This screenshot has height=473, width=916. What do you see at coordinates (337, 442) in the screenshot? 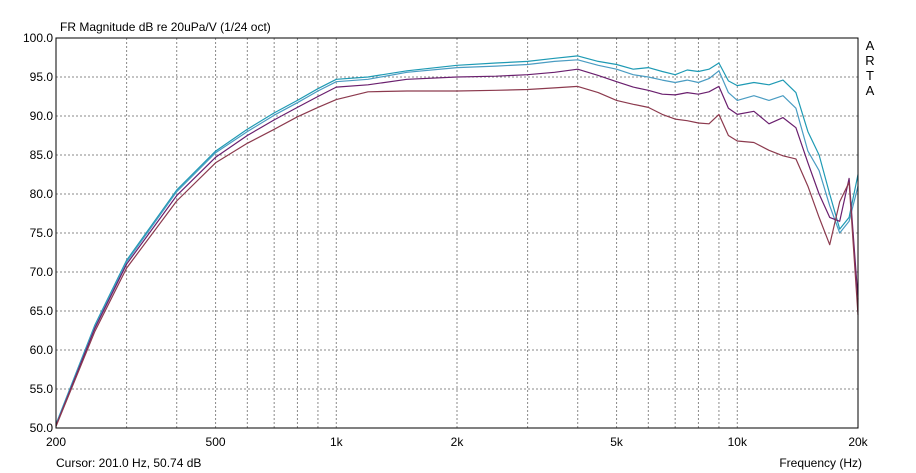
I see `x-tick-label: 1k` at bounding box center [337, 442].